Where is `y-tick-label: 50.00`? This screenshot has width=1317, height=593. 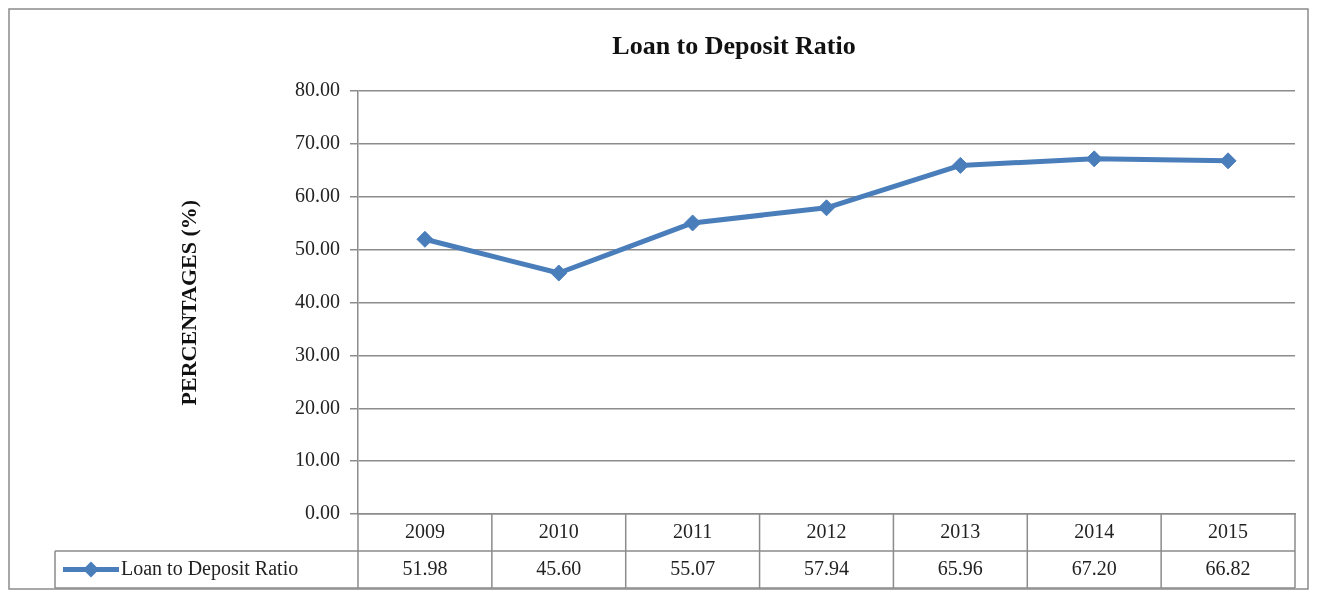 y-tick-label: 50.00 is located at coordinates (317, 248).